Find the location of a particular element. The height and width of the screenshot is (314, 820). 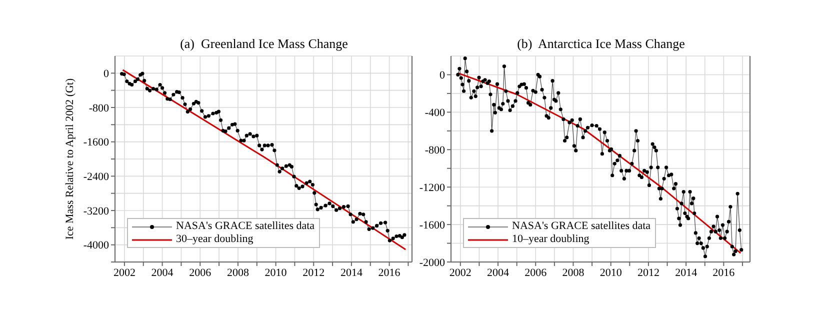

y-tick-label: -2400 is located at coordinates (96, 177).